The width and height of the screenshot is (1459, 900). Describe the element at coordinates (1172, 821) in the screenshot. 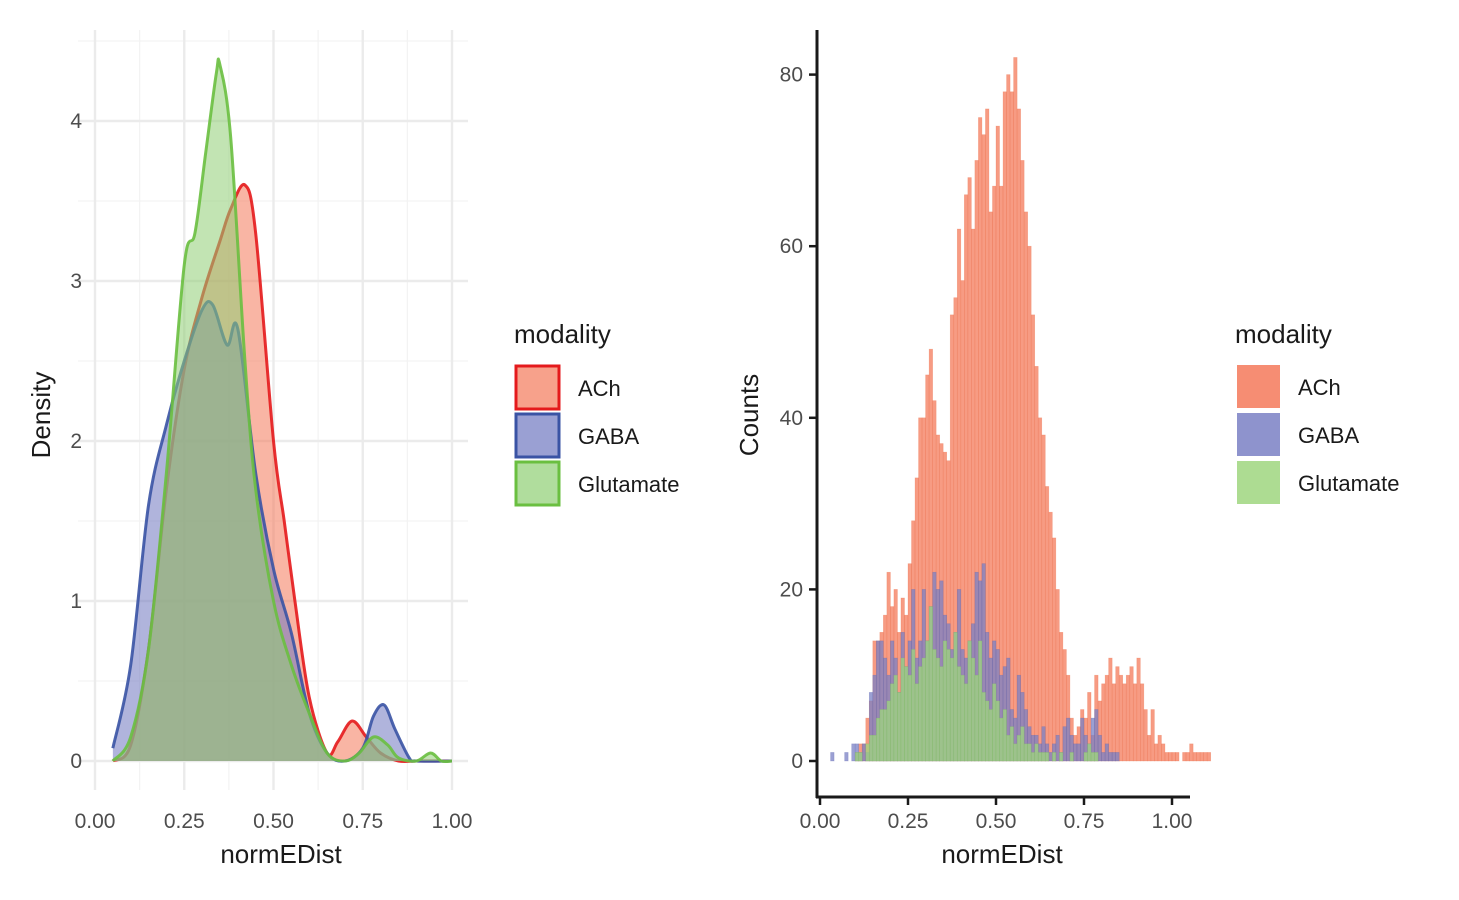

I see `histogram-x-tick-label: 1.00` at that location.